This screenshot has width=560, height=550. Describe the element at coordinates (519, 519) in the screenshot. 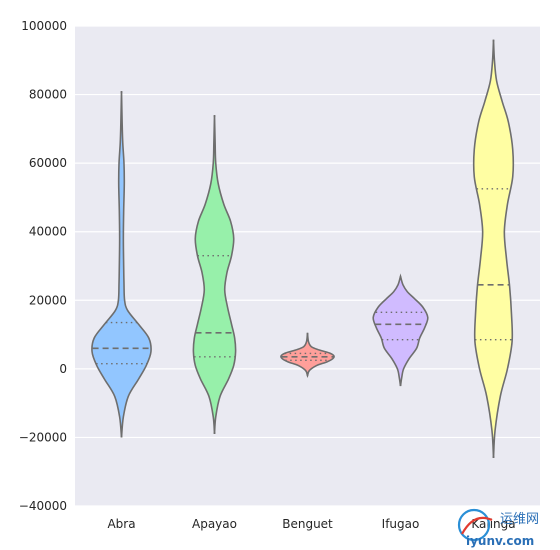

I see `watermark-text-cn: 运维网` at that location.